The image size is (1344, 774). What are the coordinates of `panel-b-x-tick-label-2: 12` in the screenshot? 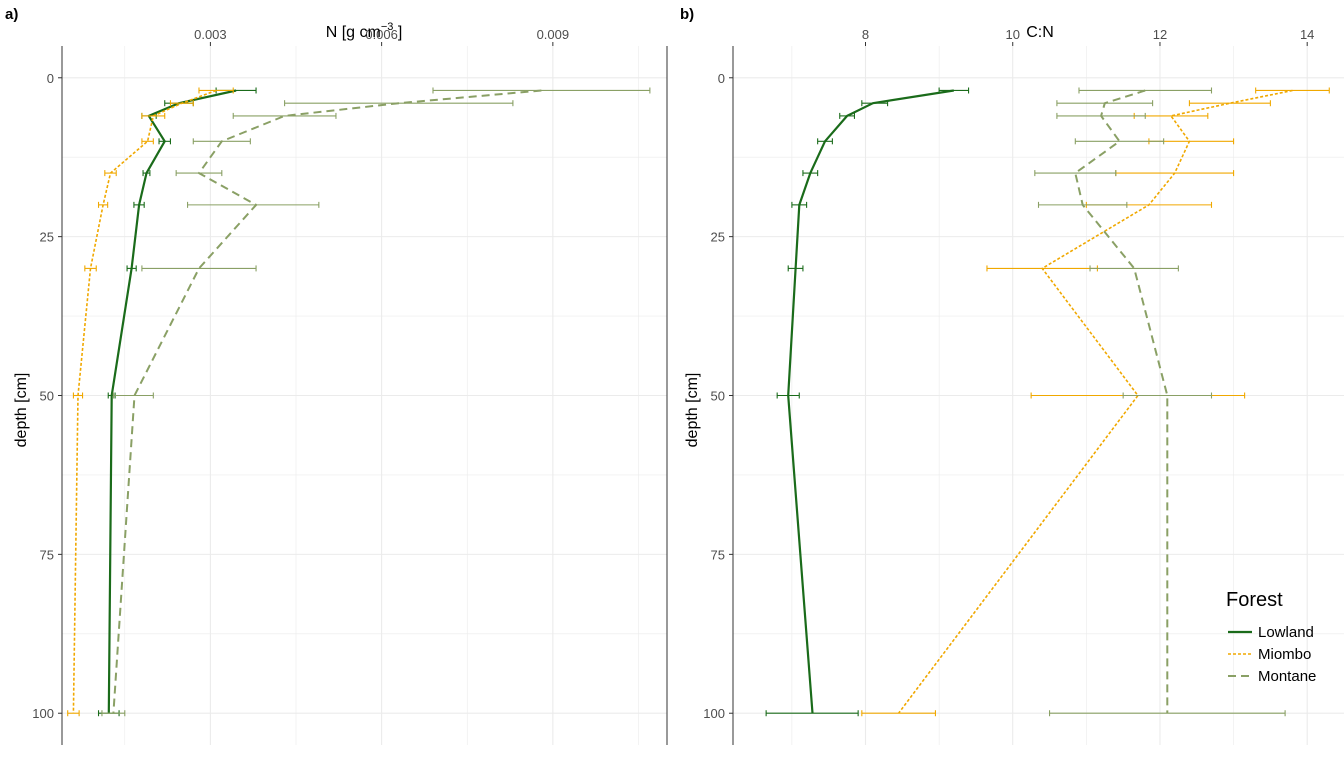 It's located at (1160, 34).